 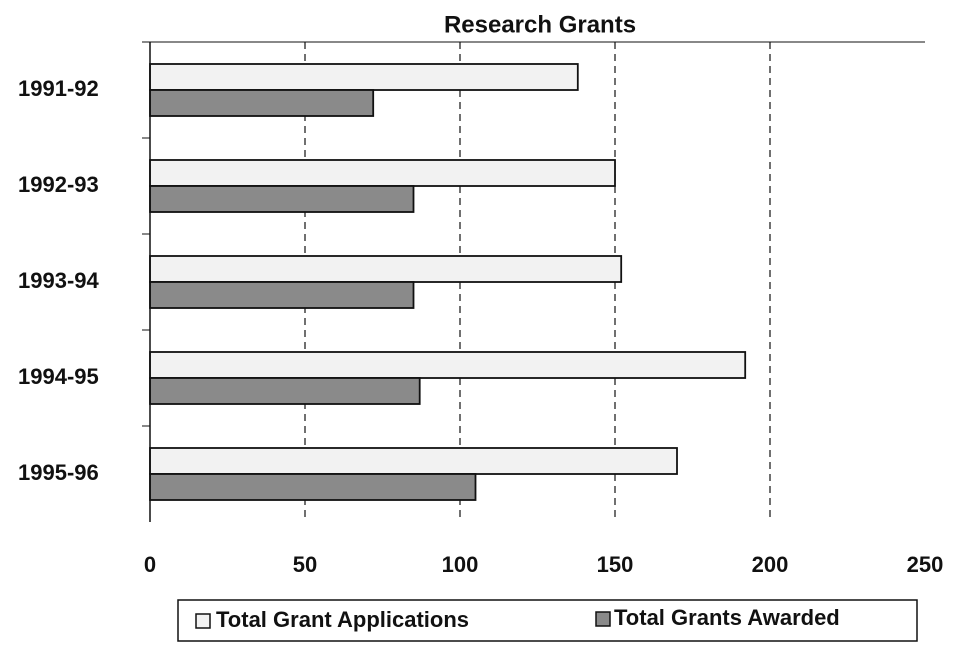 What do you see at coordinates (540, 24) in the screenshot?
I see `chart-title: Research Grants` at bounding box center [540, 24].